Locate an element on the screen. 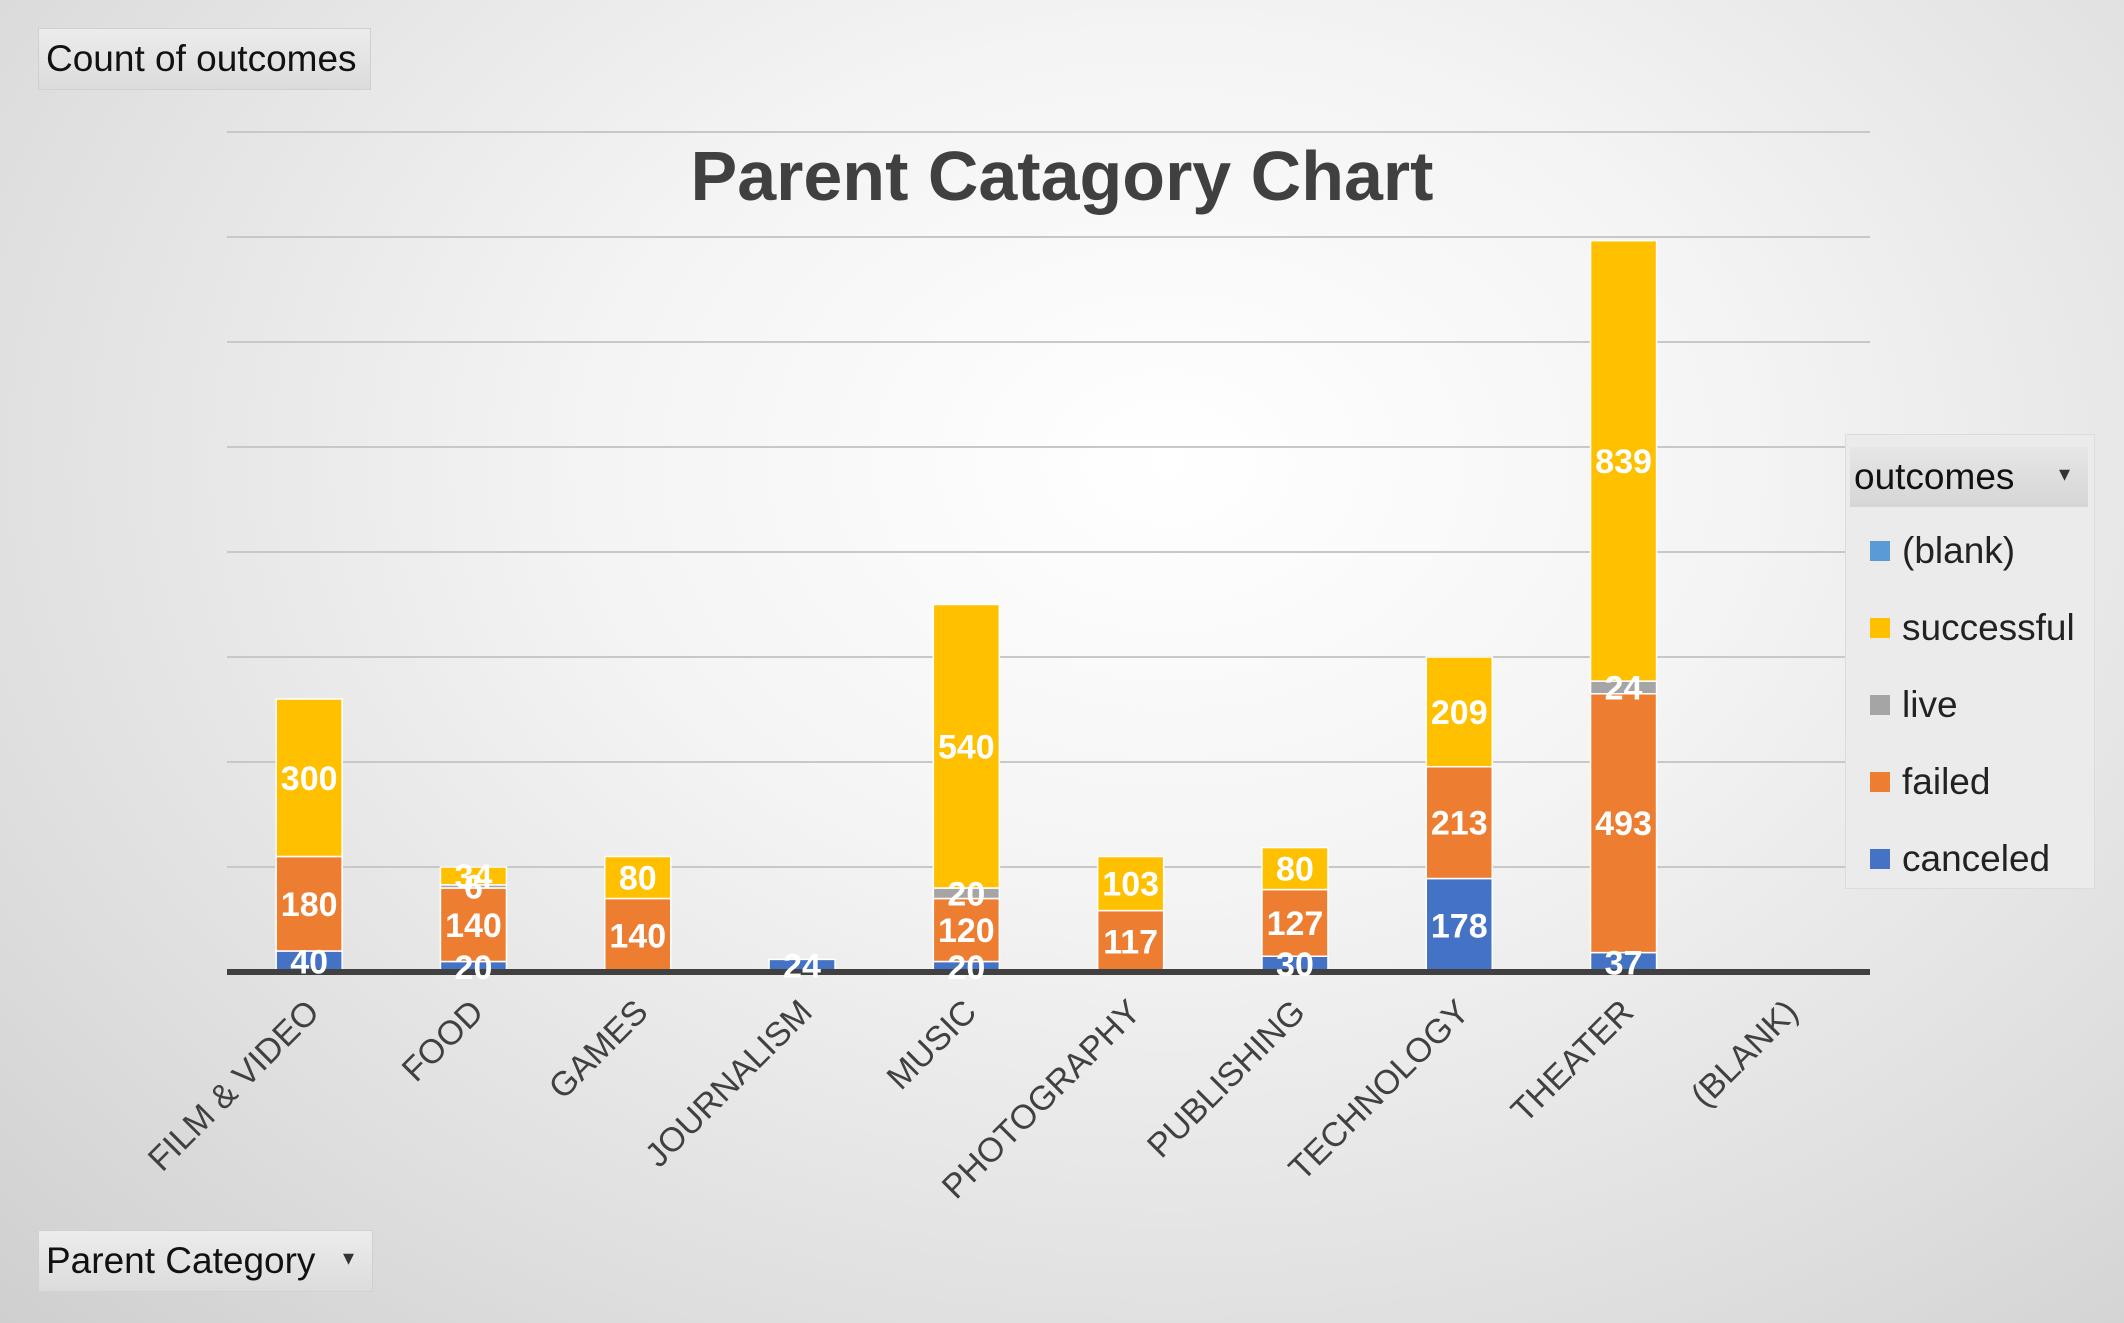 The image size is (2124, 1323). axis-field-label: Parent Category is located at coordinates (181, 1260).